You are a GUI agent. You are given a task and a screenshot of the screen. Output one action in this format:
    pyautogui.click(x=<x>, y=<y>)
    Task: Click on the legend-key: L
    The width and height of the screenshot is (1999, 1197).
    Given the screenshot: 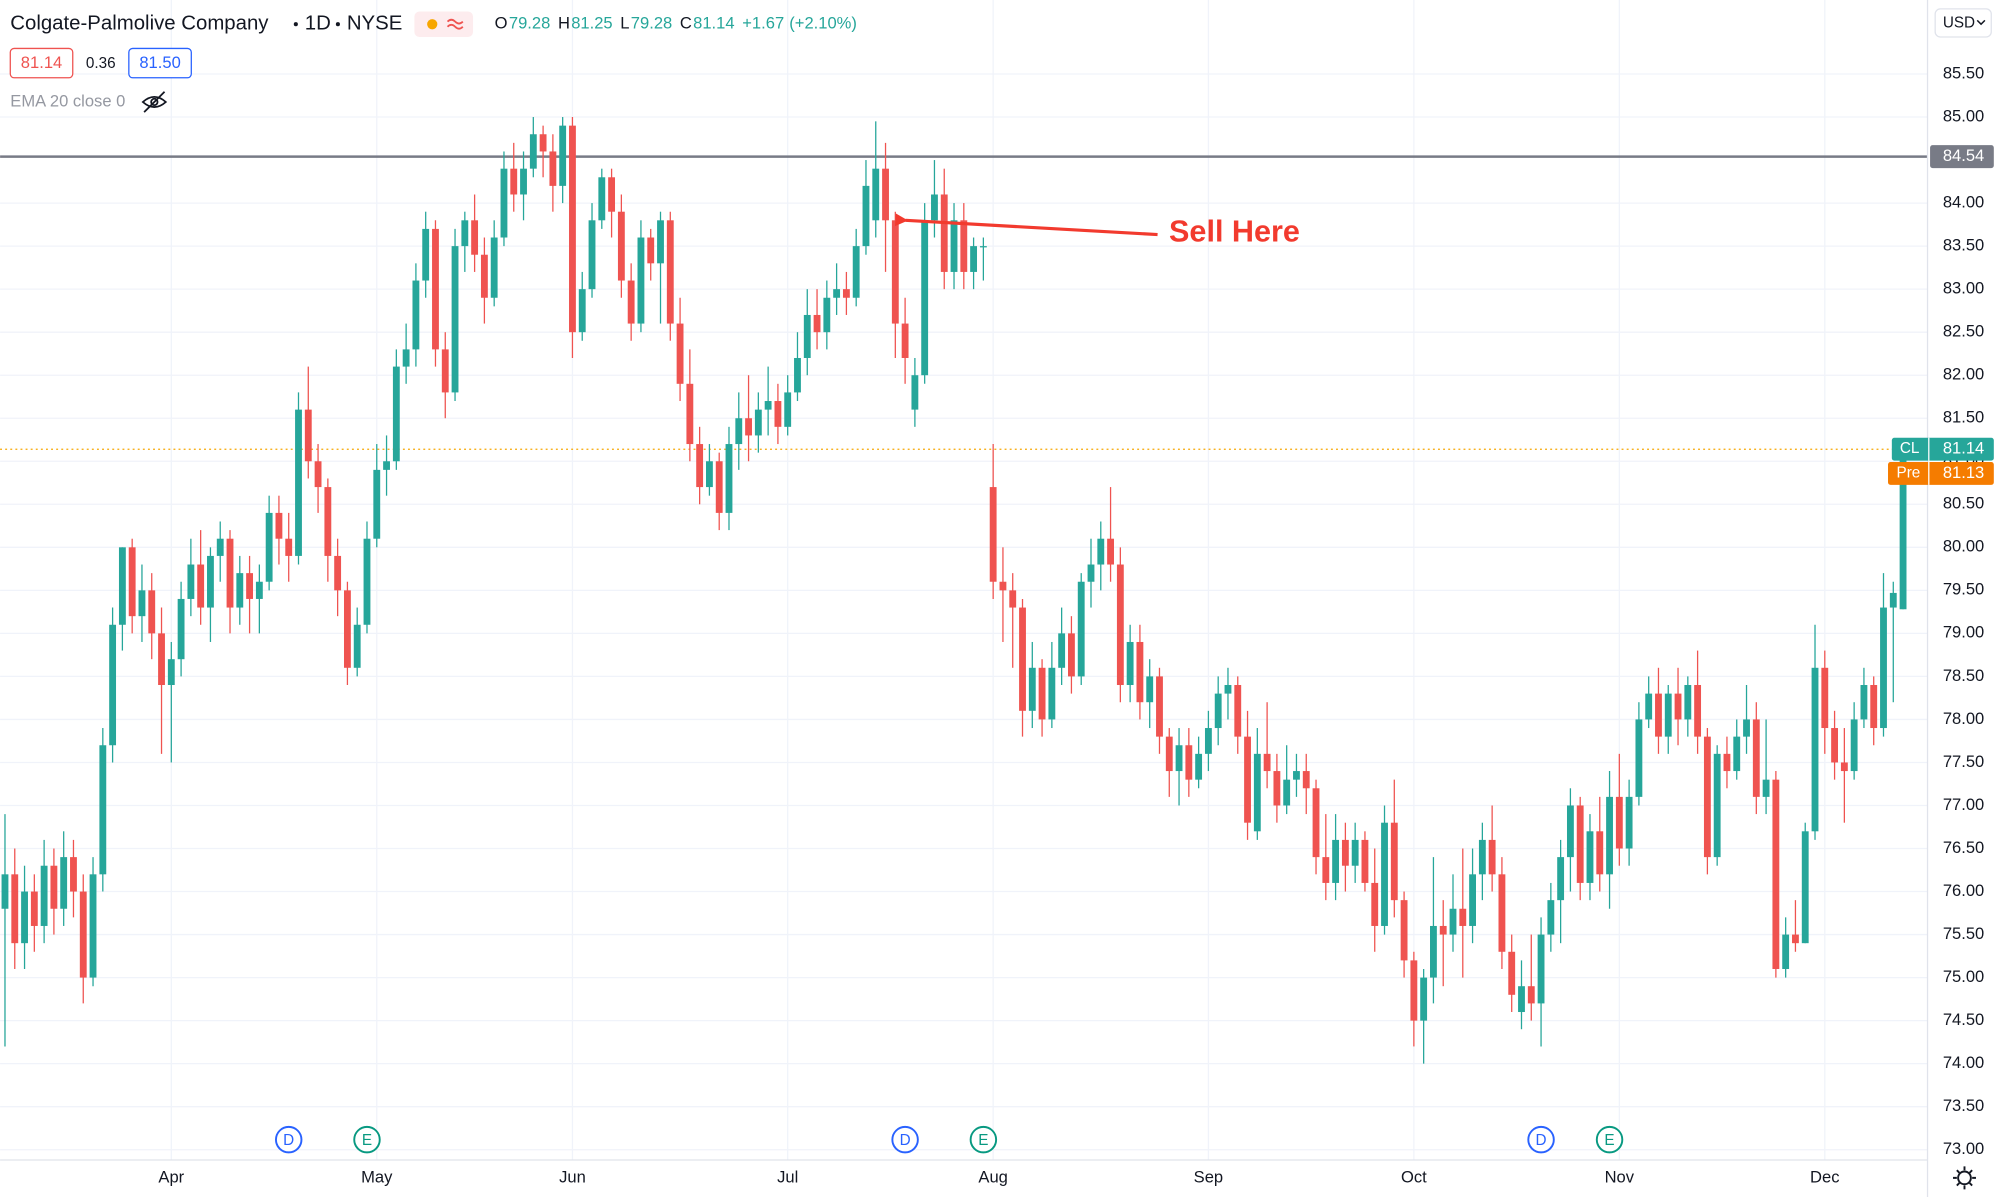 What is the action you would take?
    pyautogui.click(x=624, y=23)
    